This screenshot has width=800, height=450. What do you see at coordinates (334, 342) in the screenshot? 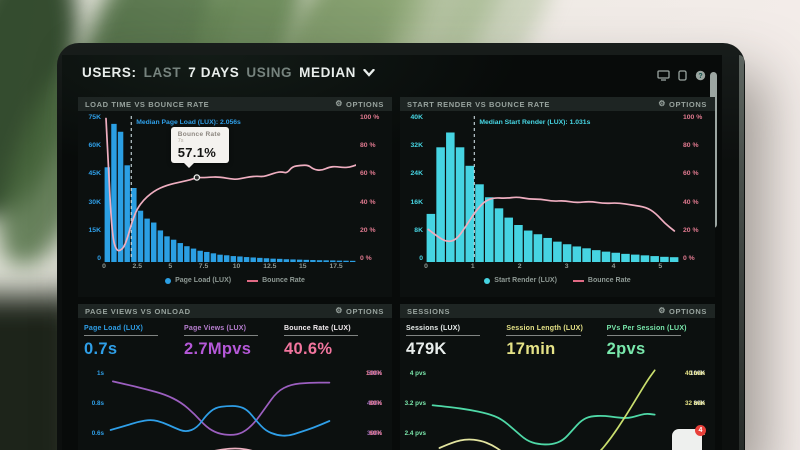
I see `metric-bounce-rate: Bounce Rate (LUX) 40.6%` at bounding box center [334, 342].